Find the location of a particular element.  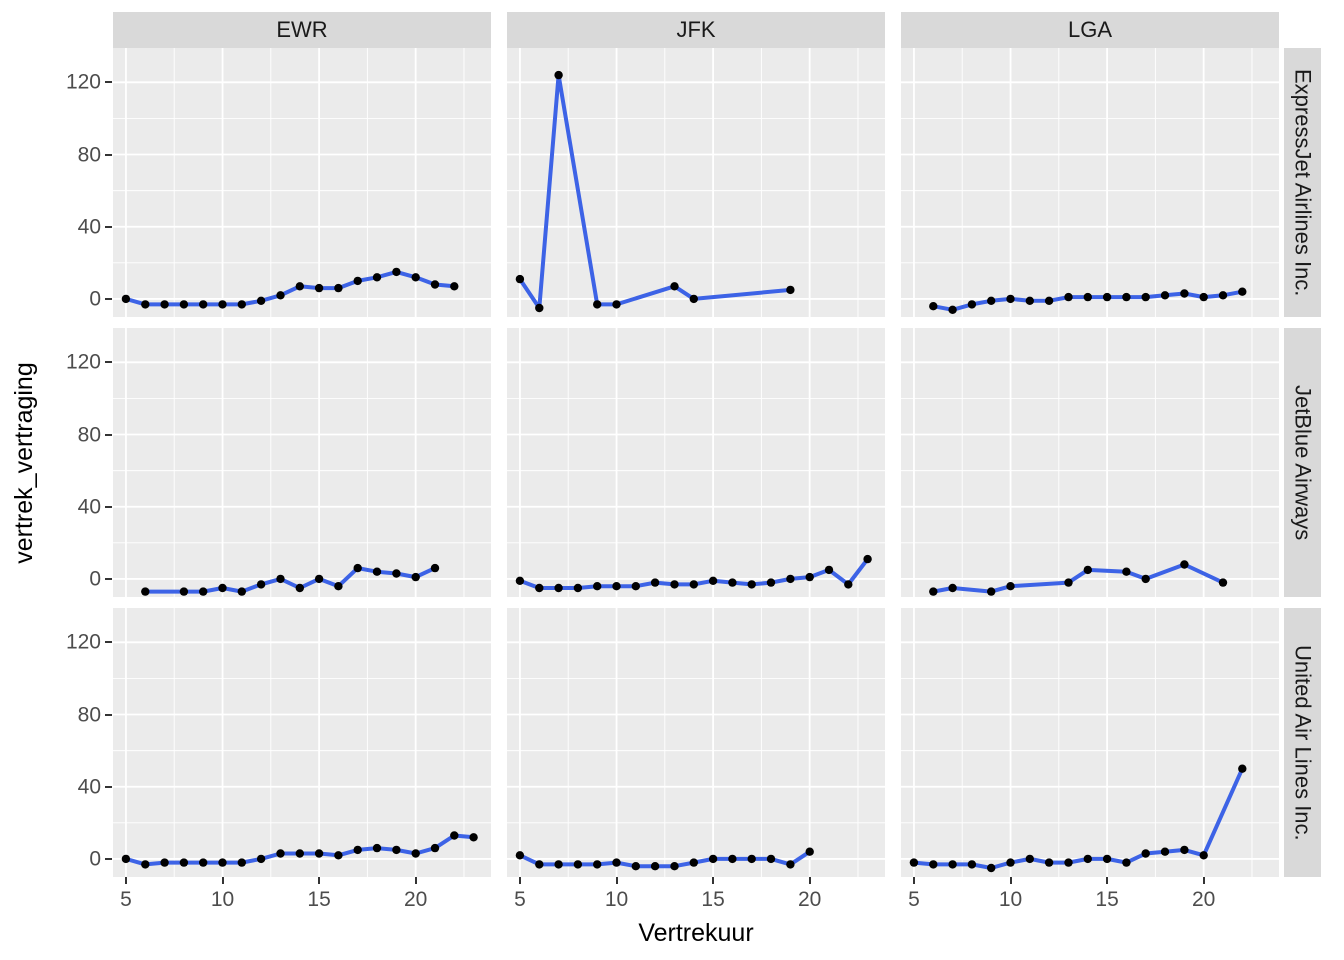

facet-column-strip-lga: LGA is located at coordinates (1090, 30).